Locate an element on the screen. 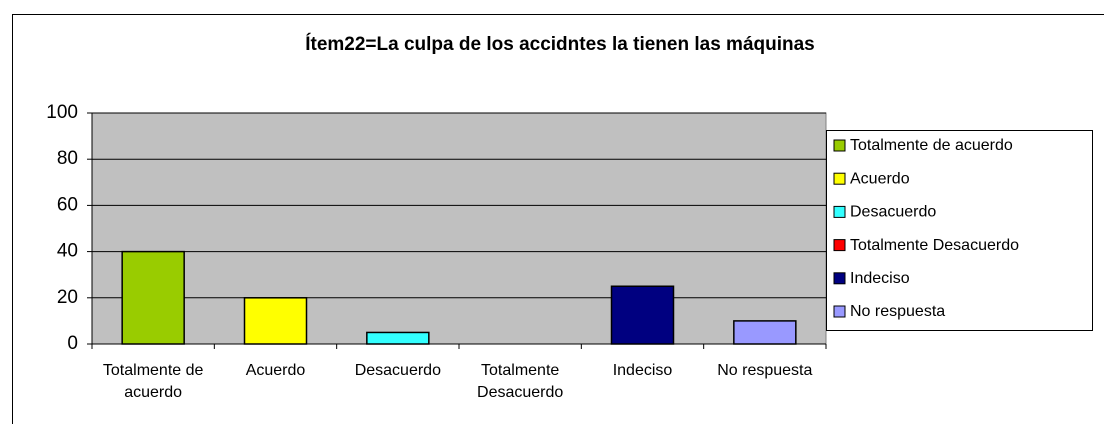  legend-label: Desacuerdo is located at coordinates (893, 212).